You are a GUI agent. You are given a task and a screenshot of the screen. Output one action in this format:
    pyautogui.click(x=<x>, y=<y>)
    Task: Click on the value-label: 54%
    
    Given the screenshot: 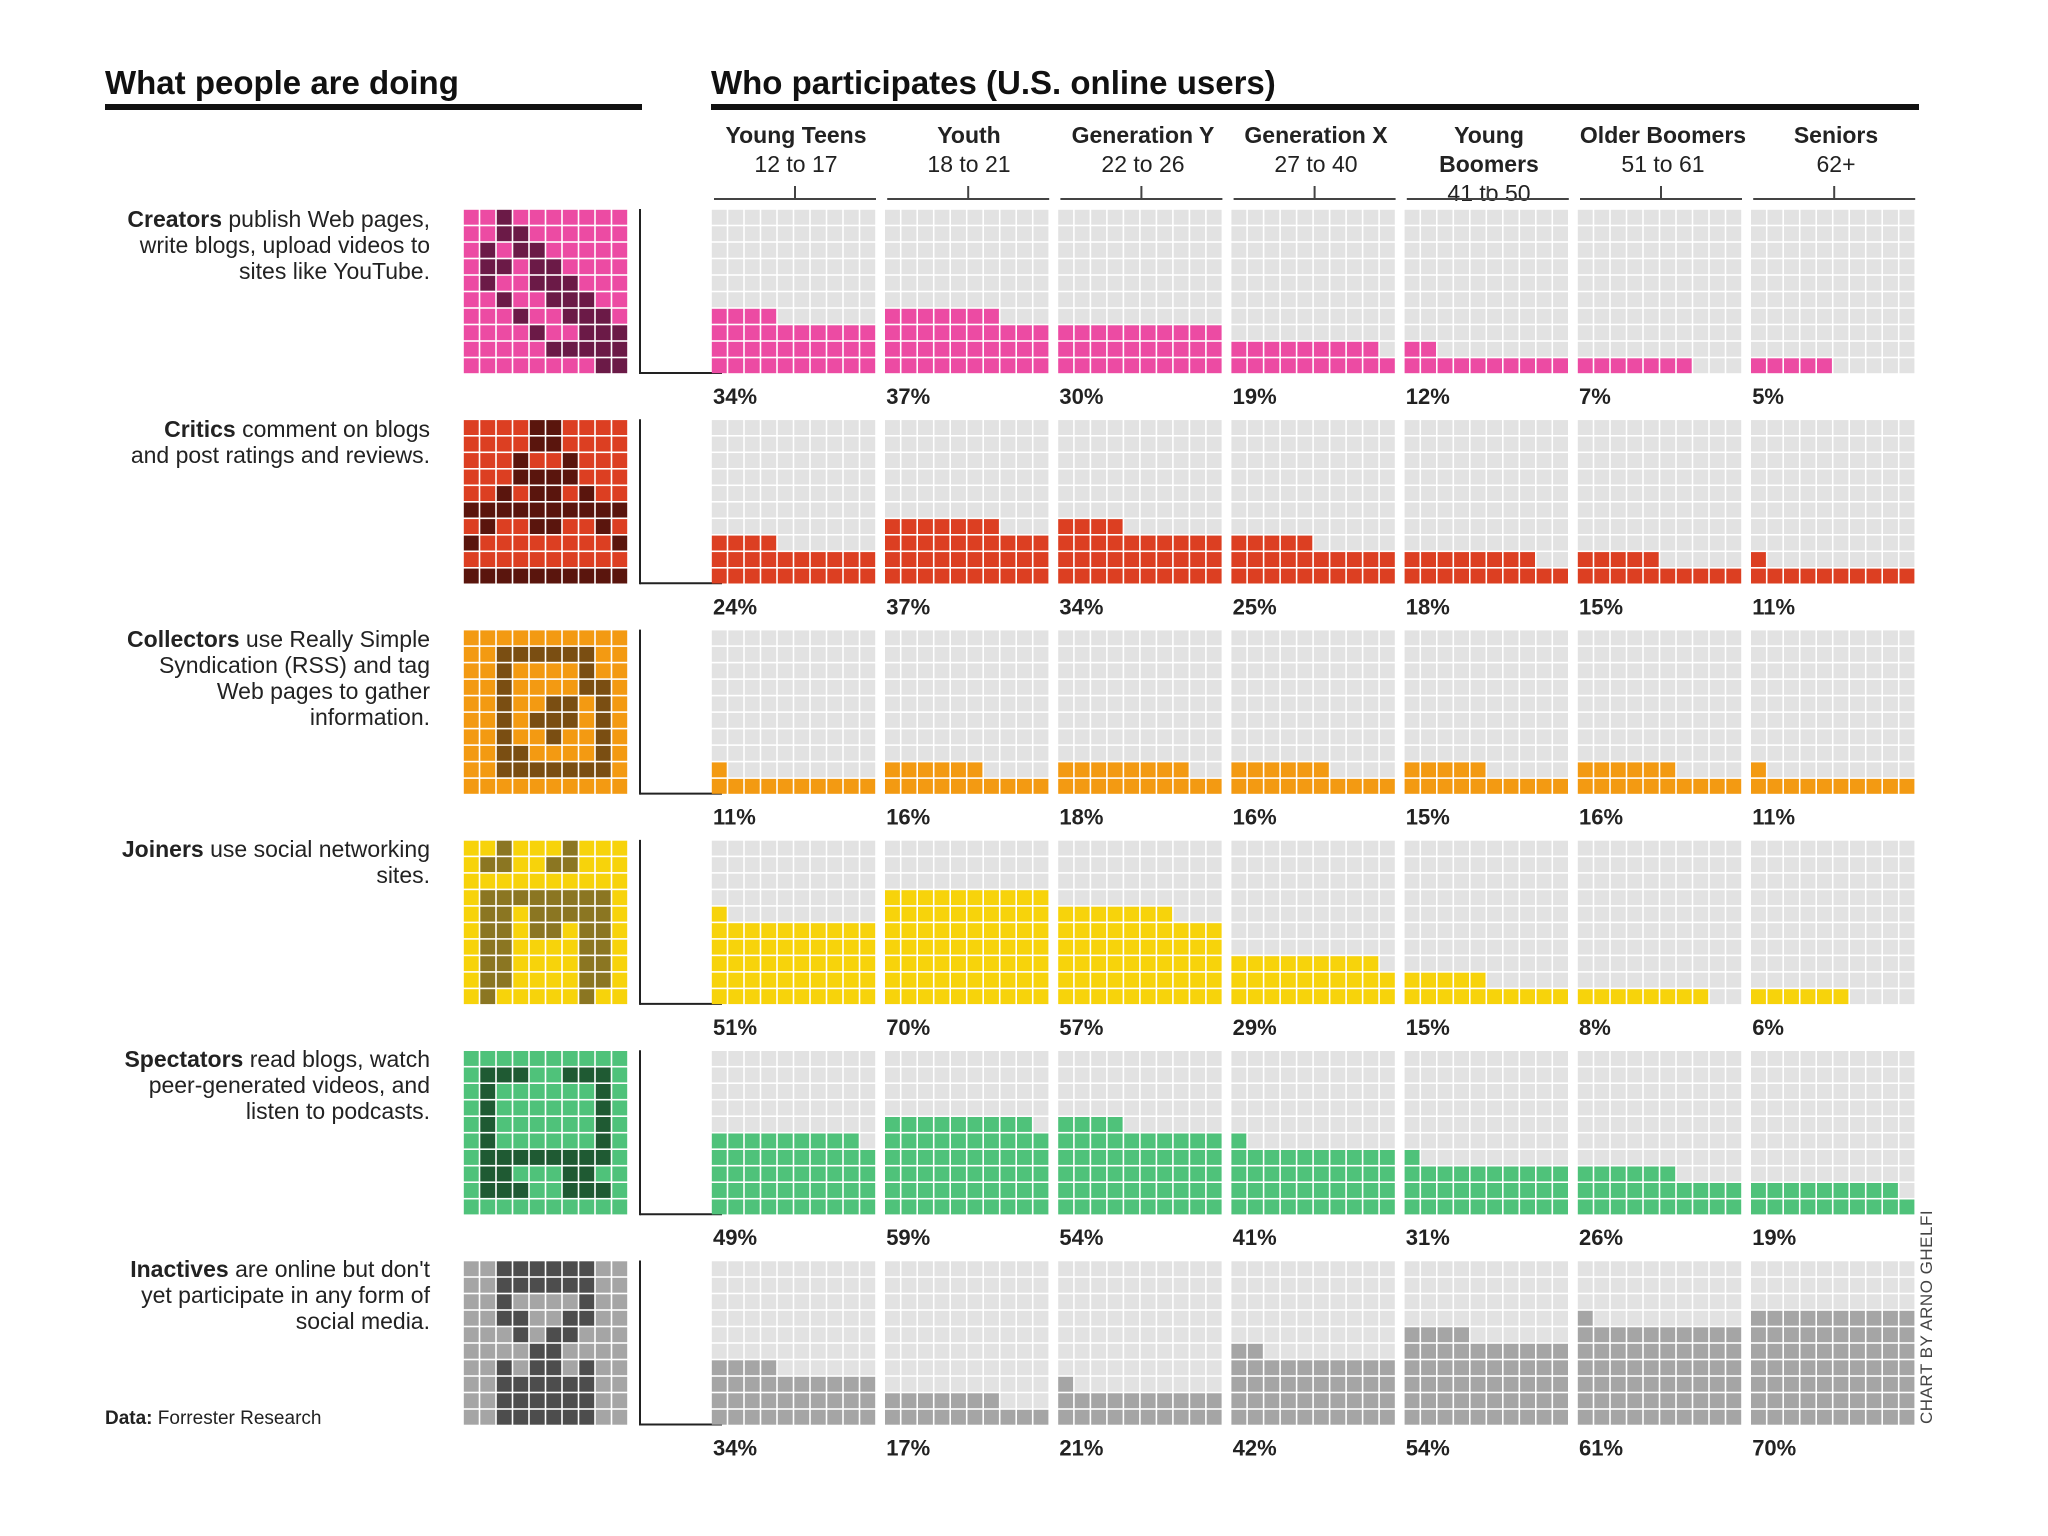 What is the action you would take?
    pyautogui.click(x=1428, y=1448)
    